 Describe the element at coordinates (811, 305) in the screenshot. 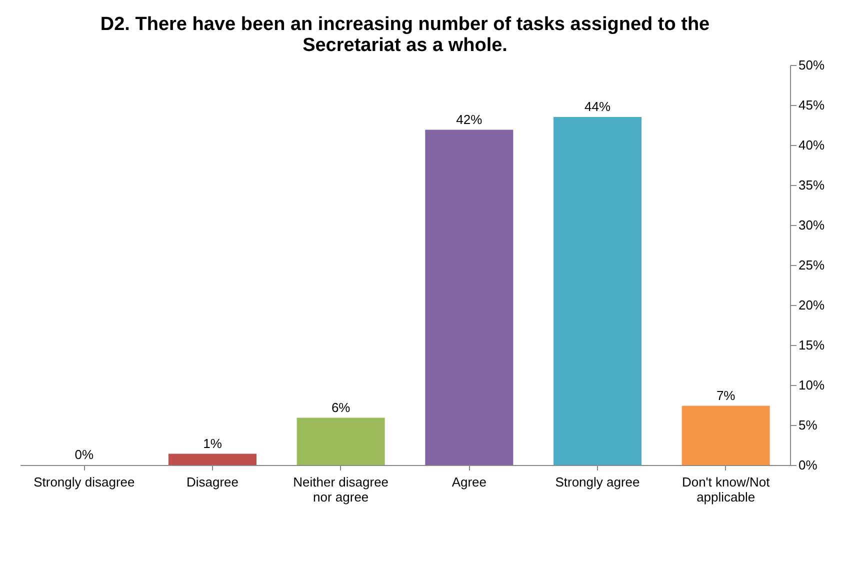

I see `y-tick-label: 20%` at that location.